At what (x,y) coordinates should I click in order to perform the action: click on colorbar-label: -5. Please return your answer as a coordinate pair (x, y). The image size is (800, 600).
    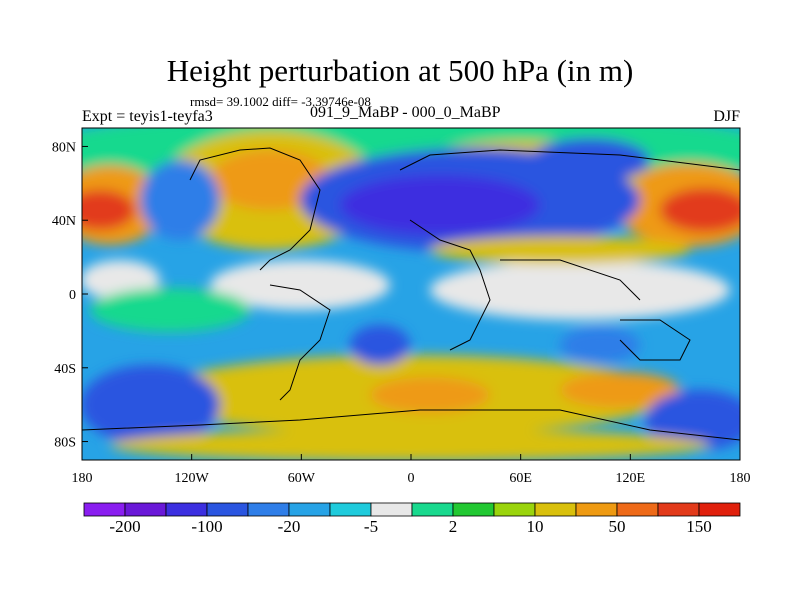
    Looking at the image, I should click on (371, 526).